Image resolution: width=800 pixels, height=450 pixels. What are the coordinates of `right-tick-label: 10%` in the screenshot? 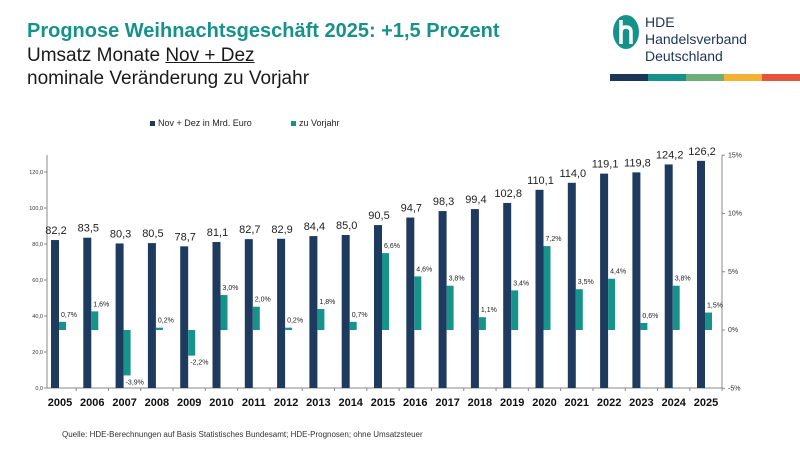 It's located at (735, 214).